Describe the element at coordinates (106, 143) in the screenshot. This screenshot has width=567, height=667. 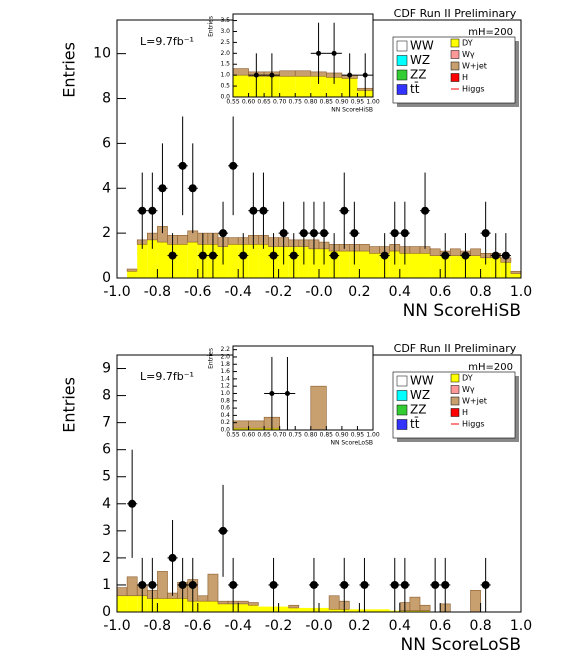
I see `y-tick-label: 6` at that location.